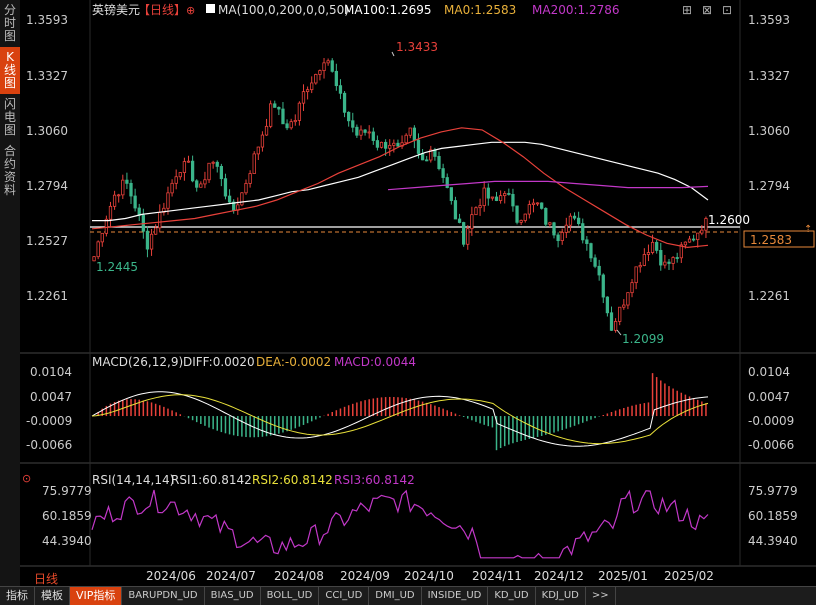 The height and width of the screenshot is (605, 816). What do you see at coordinates (96, 596) in the screenshot?
I see `tab-vip-indicator: VIP指标` at bounding box center [96, 596].